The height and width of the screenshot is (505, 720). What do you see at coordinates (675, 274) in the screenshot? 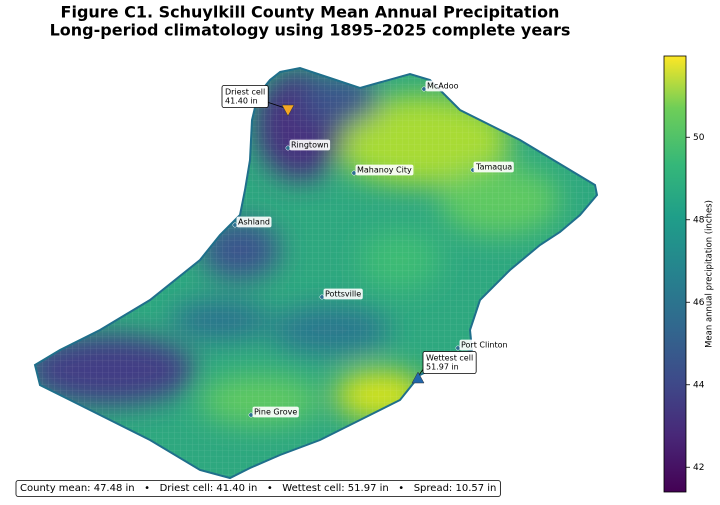
I see `colorbar` at bounding box center [675, 274].